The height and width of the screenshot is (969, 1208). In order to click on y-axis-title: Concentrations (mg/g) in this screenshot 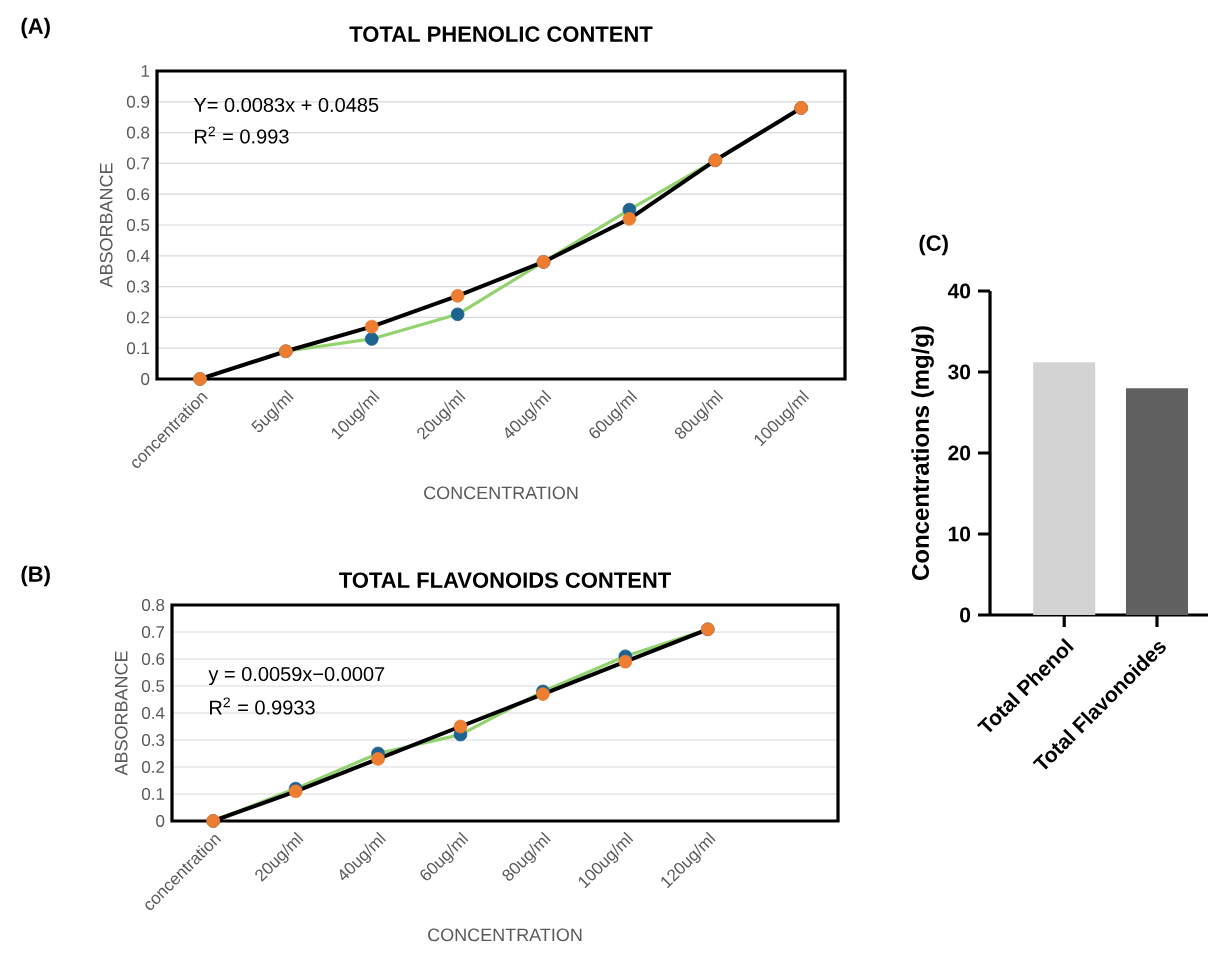, I will do `click(922, 453)`.